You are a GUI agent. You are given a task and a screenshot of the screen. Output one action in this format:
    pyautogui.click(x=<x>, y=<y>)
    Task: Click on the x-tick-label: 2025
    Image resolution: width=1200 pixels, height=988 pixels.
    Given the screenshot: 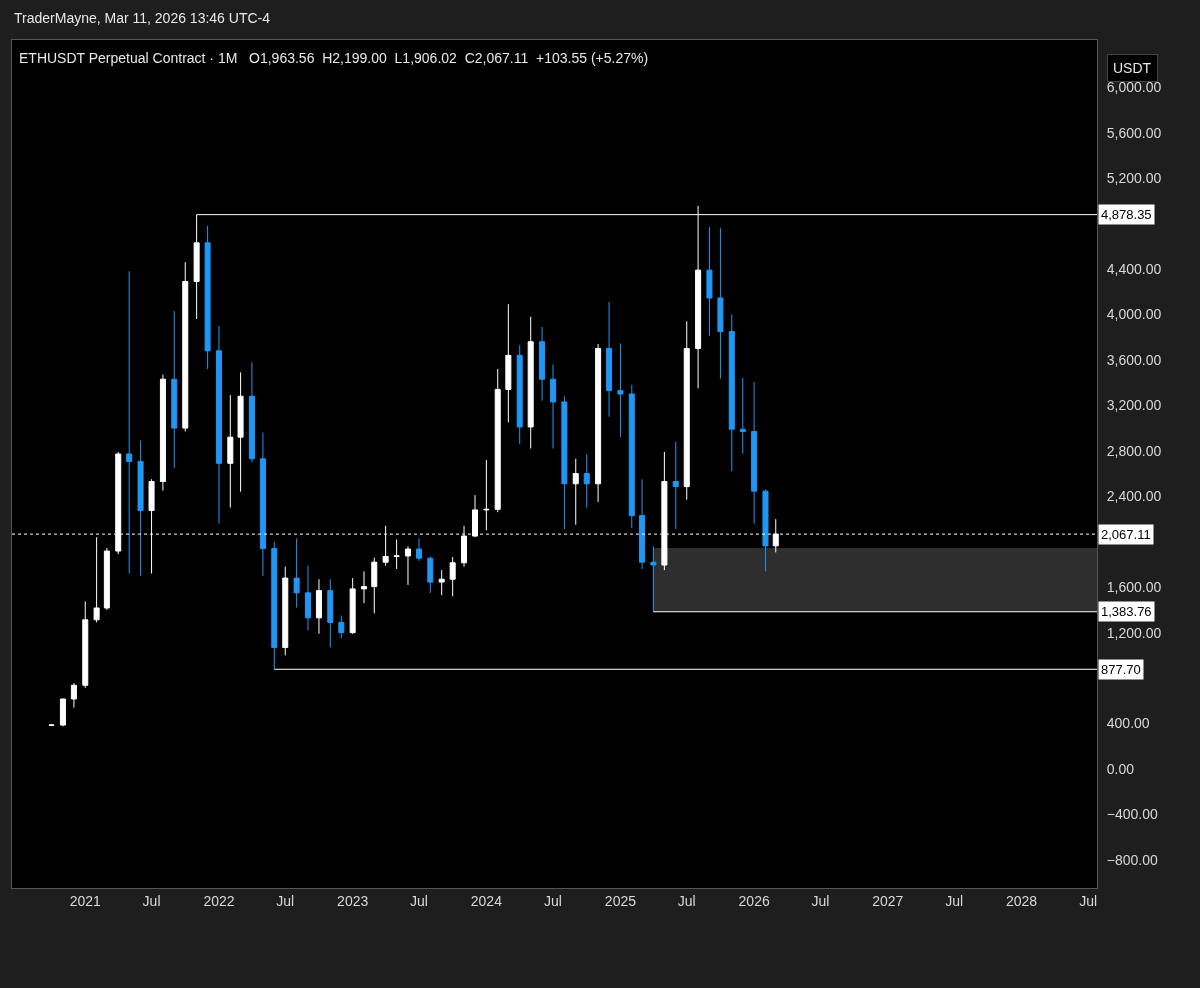 What is the action you would take?
    pyautogui.click(x=620, y=900)
    